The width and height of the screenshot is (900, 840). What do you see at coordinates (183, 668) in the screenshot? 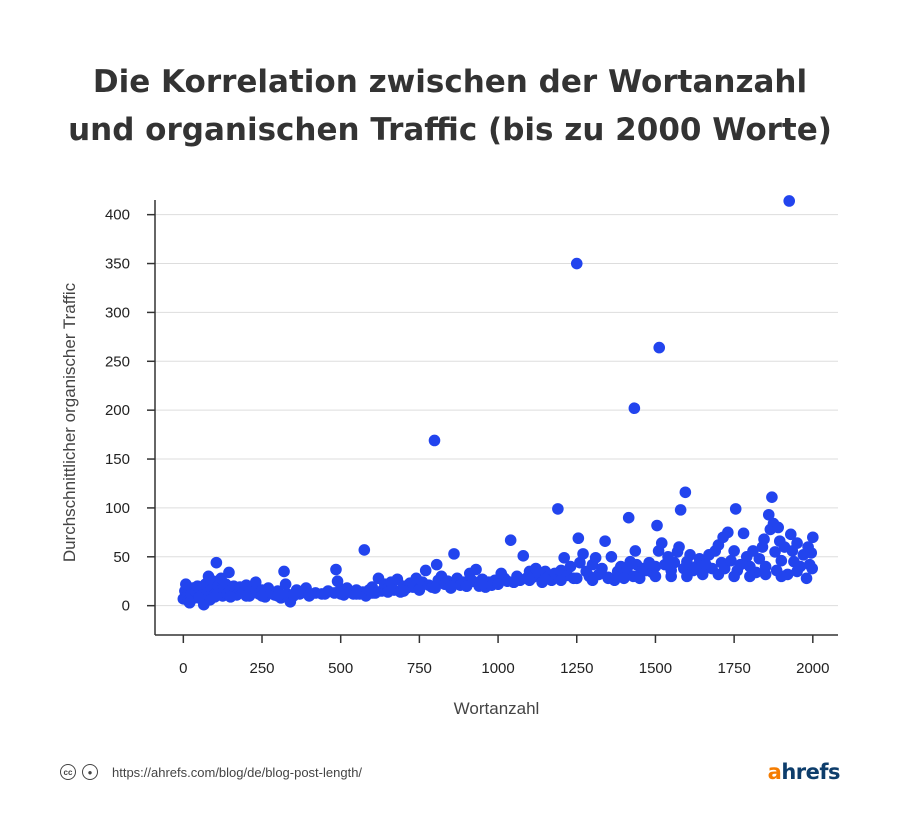
I see `x-tick-label-0: 0` at bounding box center [183, 668].